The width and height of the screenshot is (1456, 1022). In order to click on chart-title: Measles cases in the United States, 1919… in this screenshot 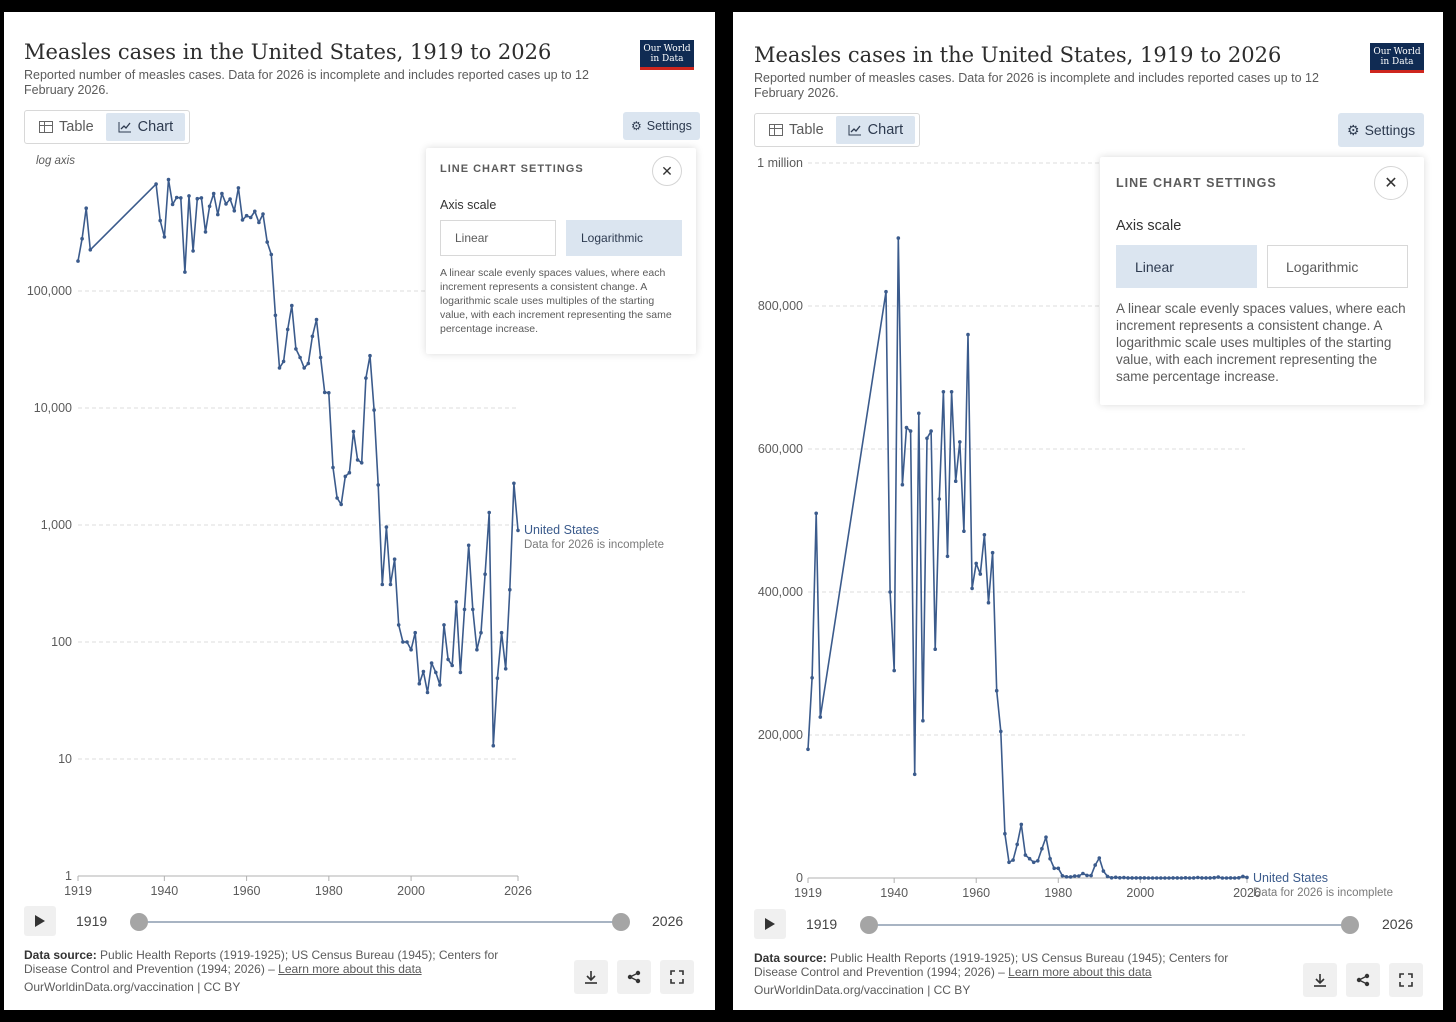, I will do `click(288, 52)`.